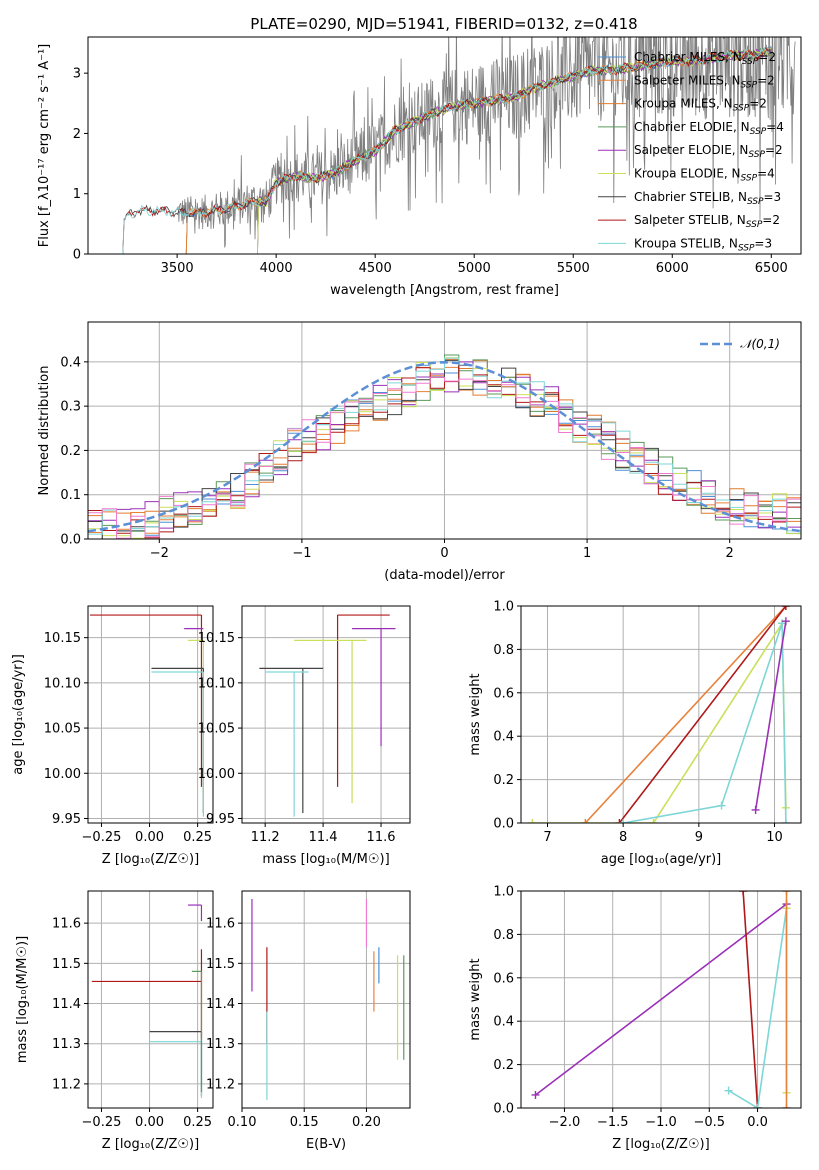 This screenshot has height=1170, width=819. Describe the element at coordinates (760, 344) in the screenshot. I see `gaussian-legend-label: 𝒩(0,1)` at that location.